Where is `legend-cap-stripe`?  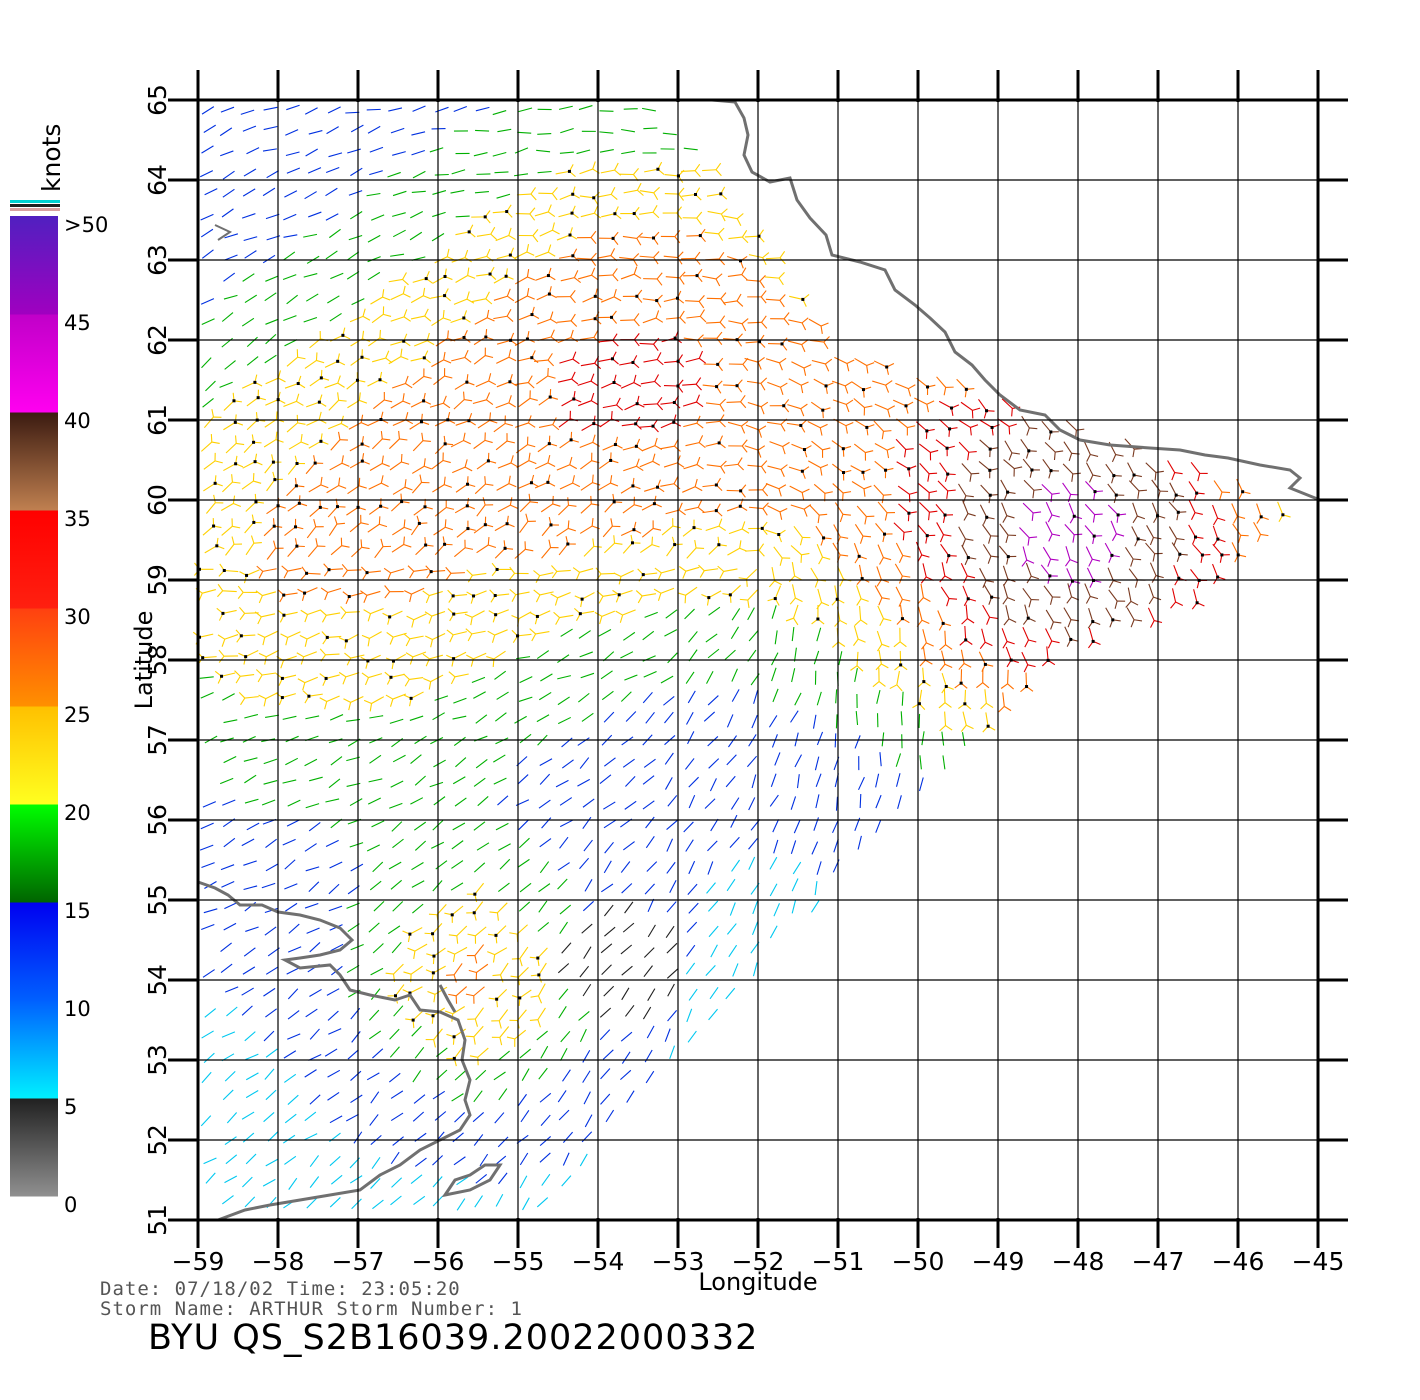
legend-cap-stripe is located at coordinates (35, 201).